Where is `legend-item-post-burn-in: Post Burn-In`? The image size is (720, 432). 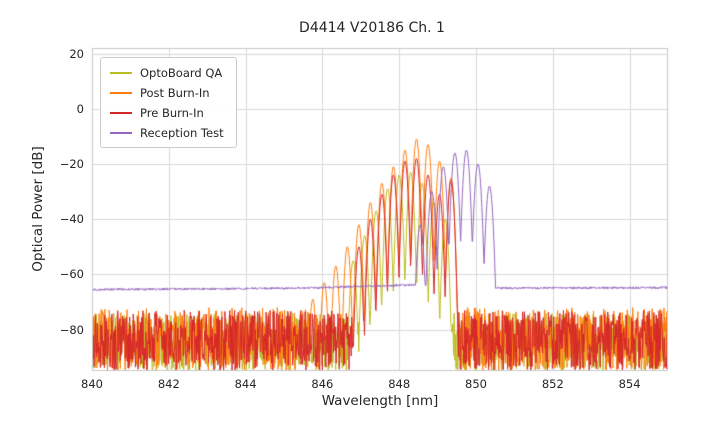 legend-item-post-burn-in: Post Burn-In is located at coordinates (167, 92).